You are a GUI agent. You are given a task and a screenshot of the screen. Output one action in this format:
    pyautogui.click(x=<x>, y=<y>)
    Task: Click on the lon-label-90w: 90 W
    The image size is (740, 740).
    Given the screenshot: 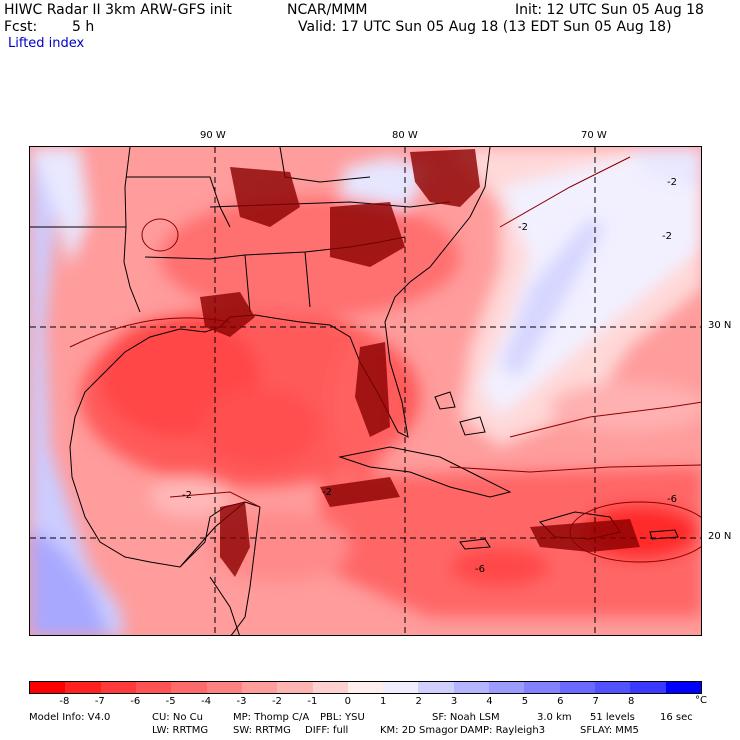 What is the action you would take?
    pyautogui.click(x=213, y=135)
    